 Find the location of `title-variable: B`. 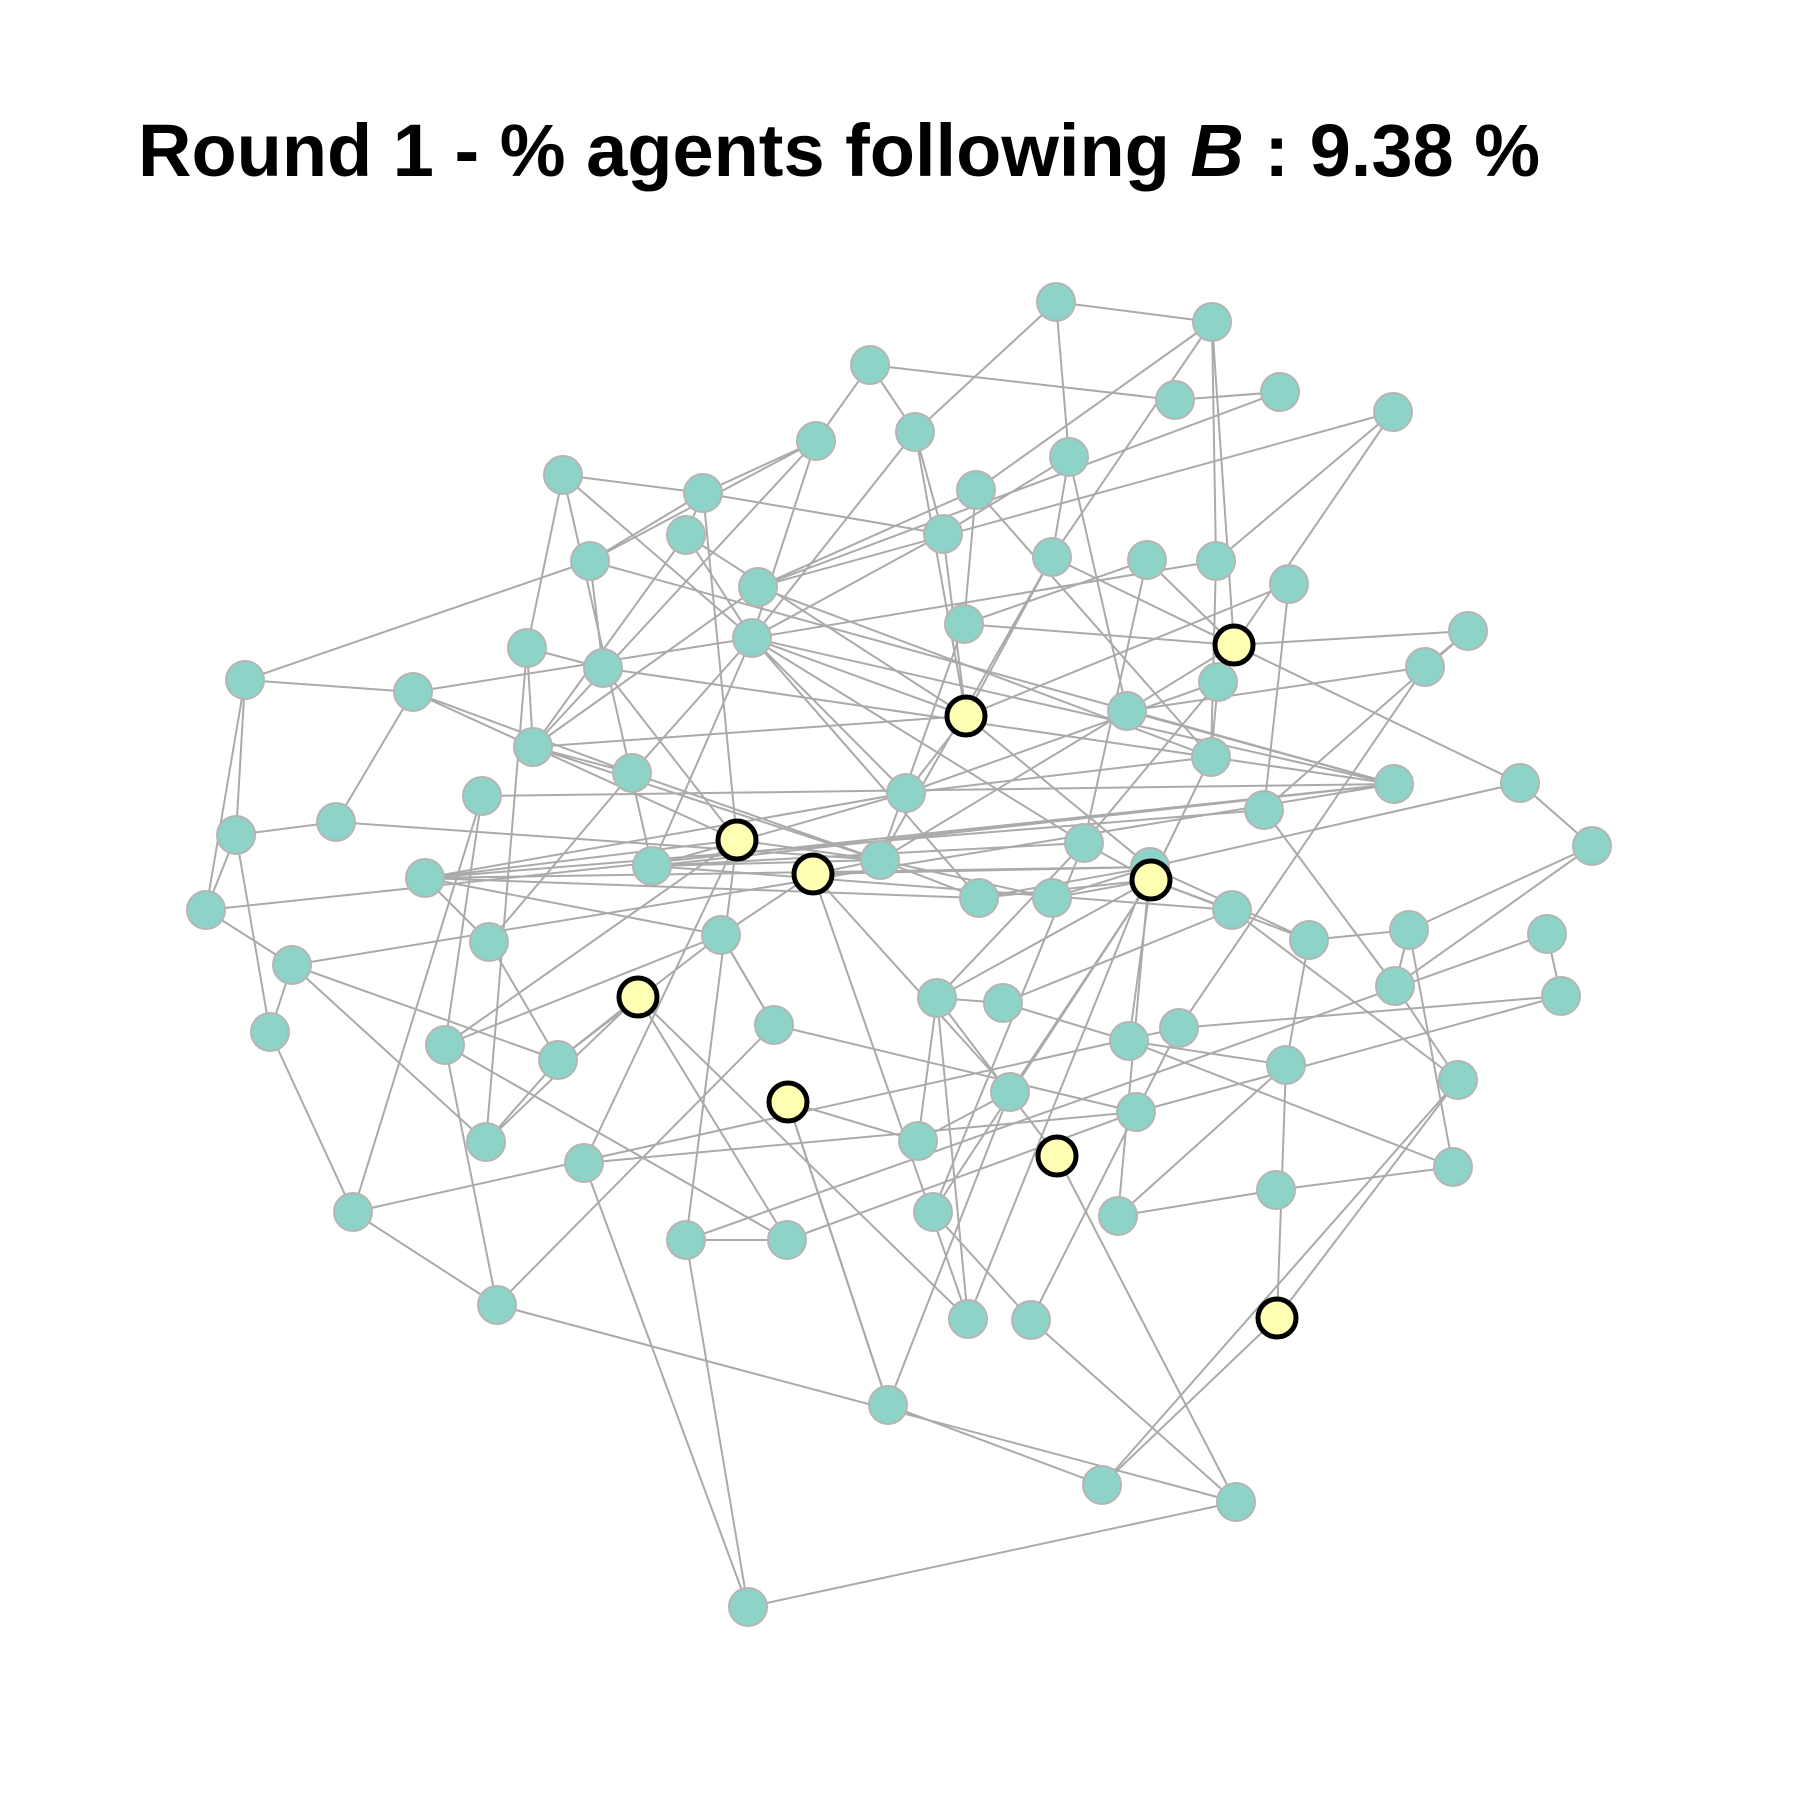

title-variable: B is located at coordinates (1217, 150).